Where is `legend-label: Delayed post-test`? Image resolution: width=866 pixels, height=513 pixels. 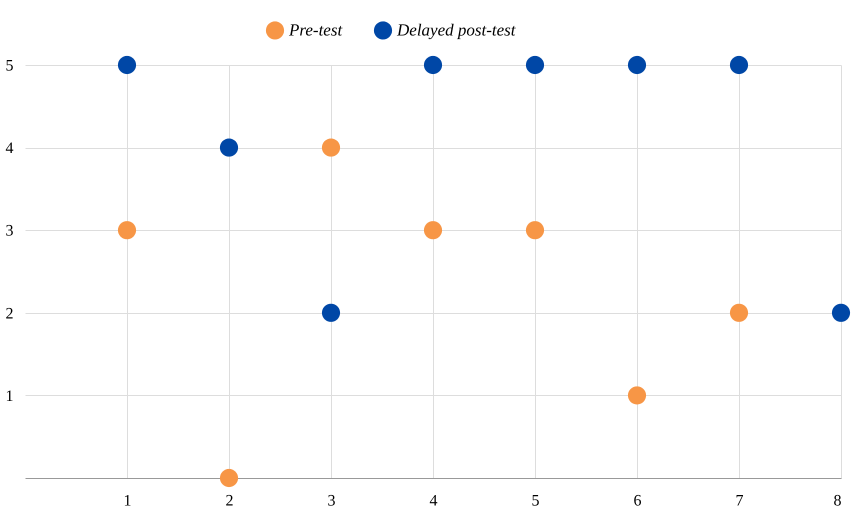 legend-label: Delayed post-test is located at coordinates (456, 30).